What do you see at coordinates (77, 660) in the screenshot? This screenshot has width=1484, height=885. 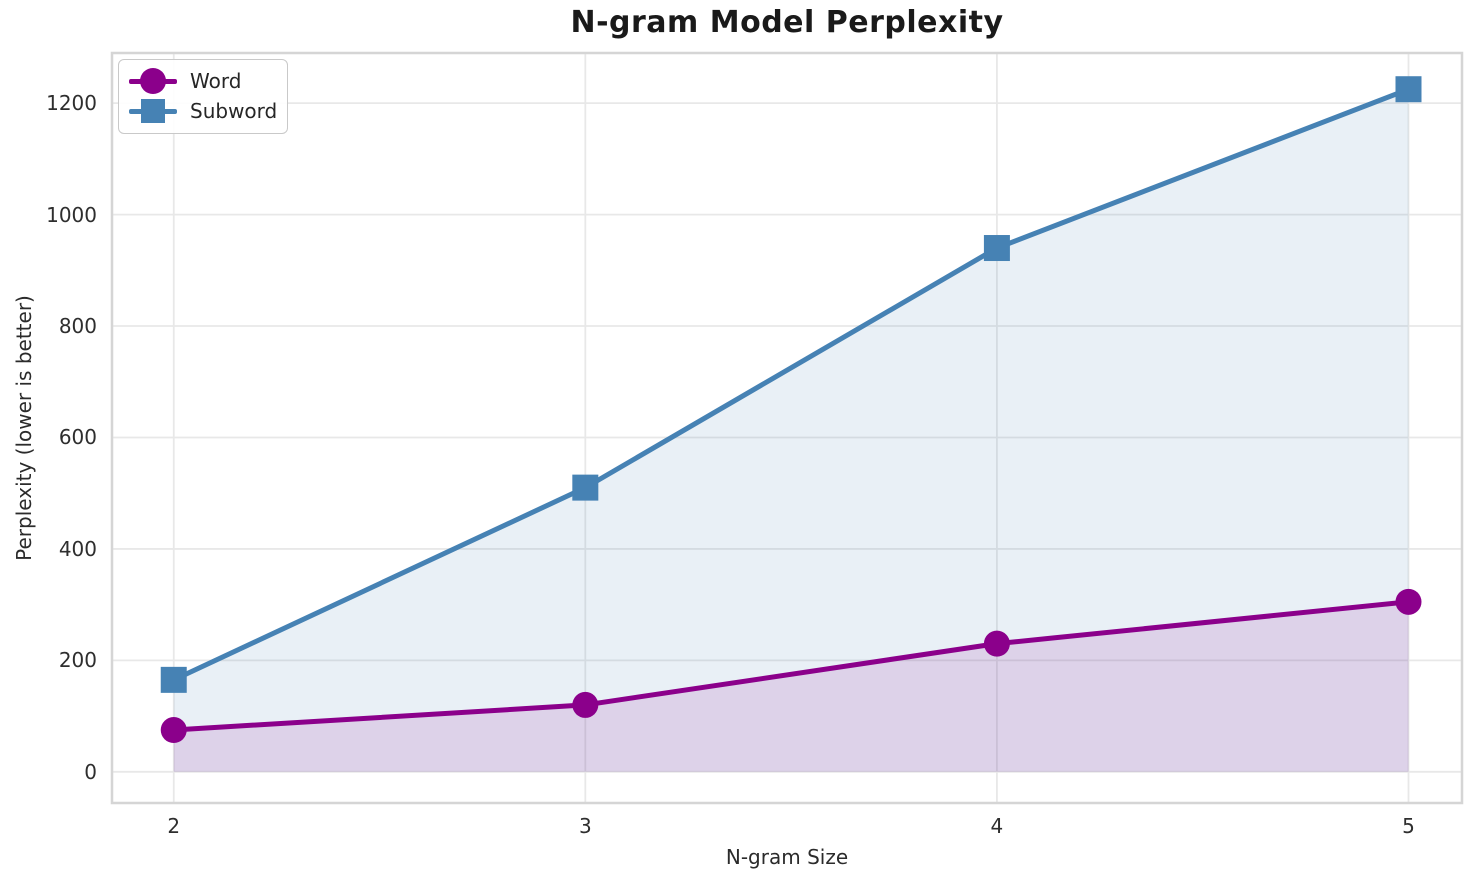 I see `y-tick-label: 200` at bounding box center [77, 660].